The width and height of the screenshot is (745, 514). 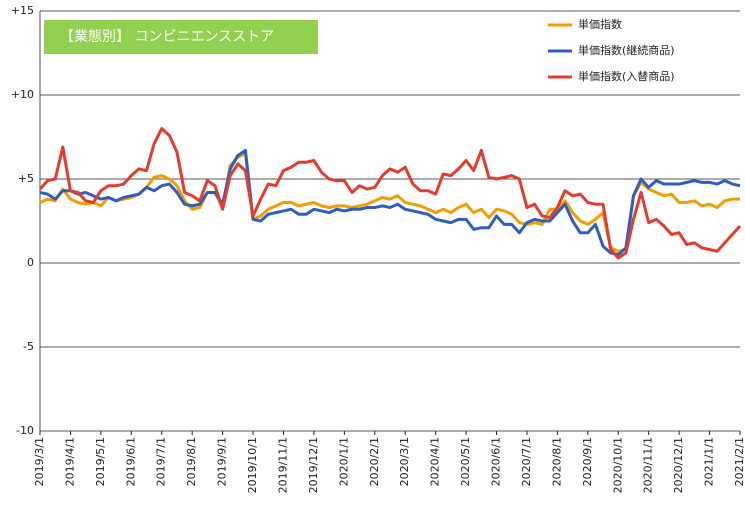 I want to click on title-box, so click(x=181, y=37).